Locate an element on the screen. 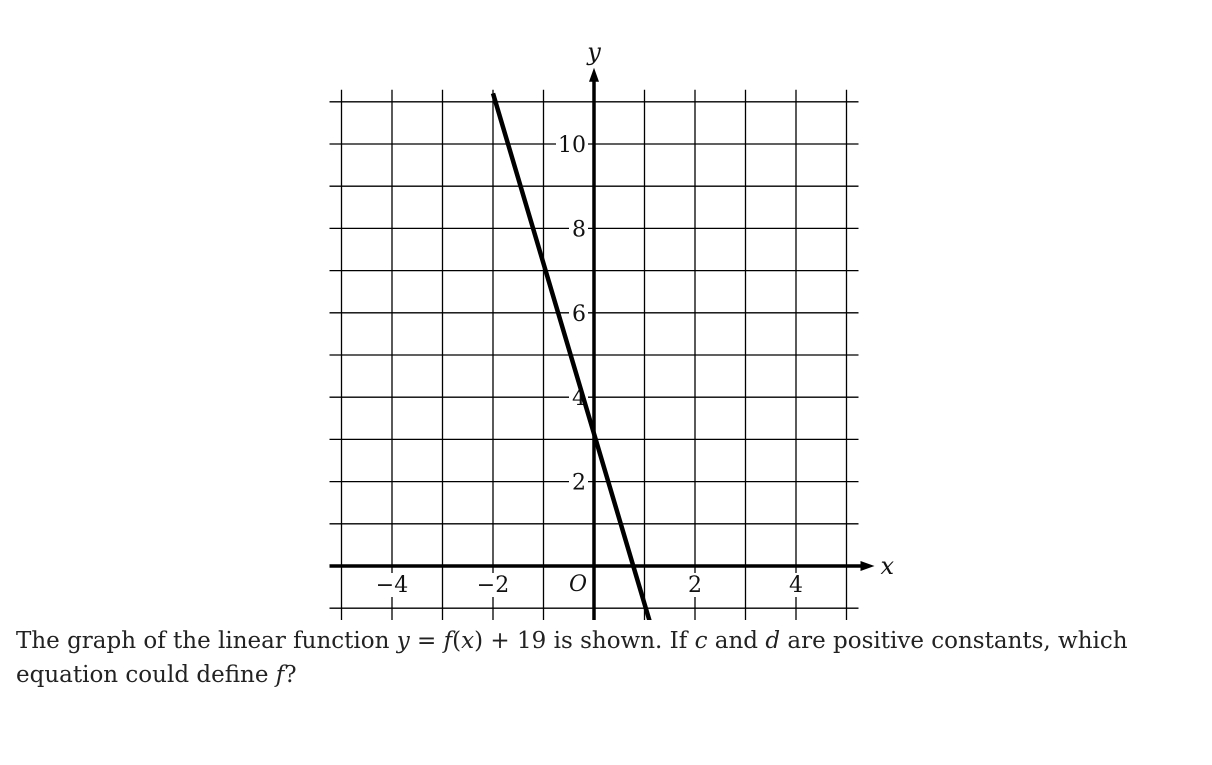  question-part-5: ? is located at coordinates (290, 675).